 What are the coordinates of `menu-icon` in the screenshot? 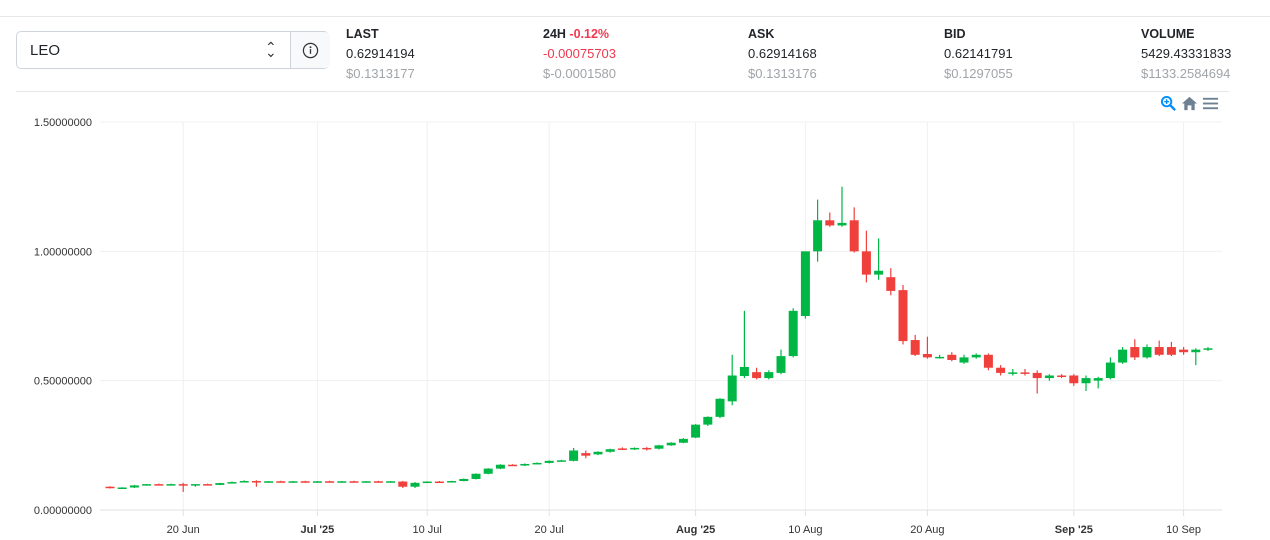 It's located at (1210, 103).